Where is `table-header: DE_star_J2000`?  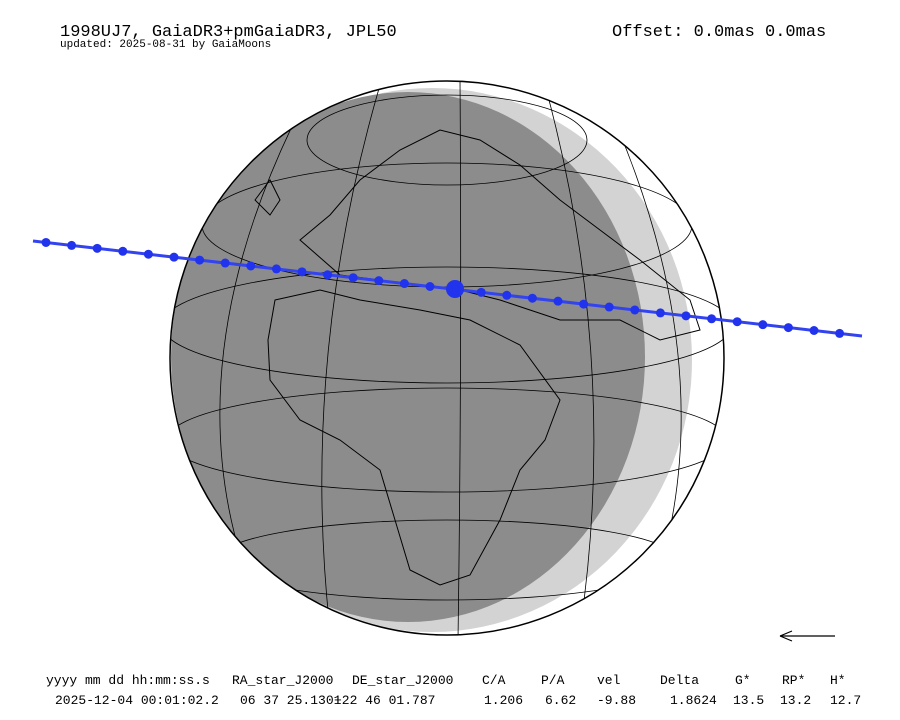
table-header: DE_star_J2000 is located at coordinates (402, 680).